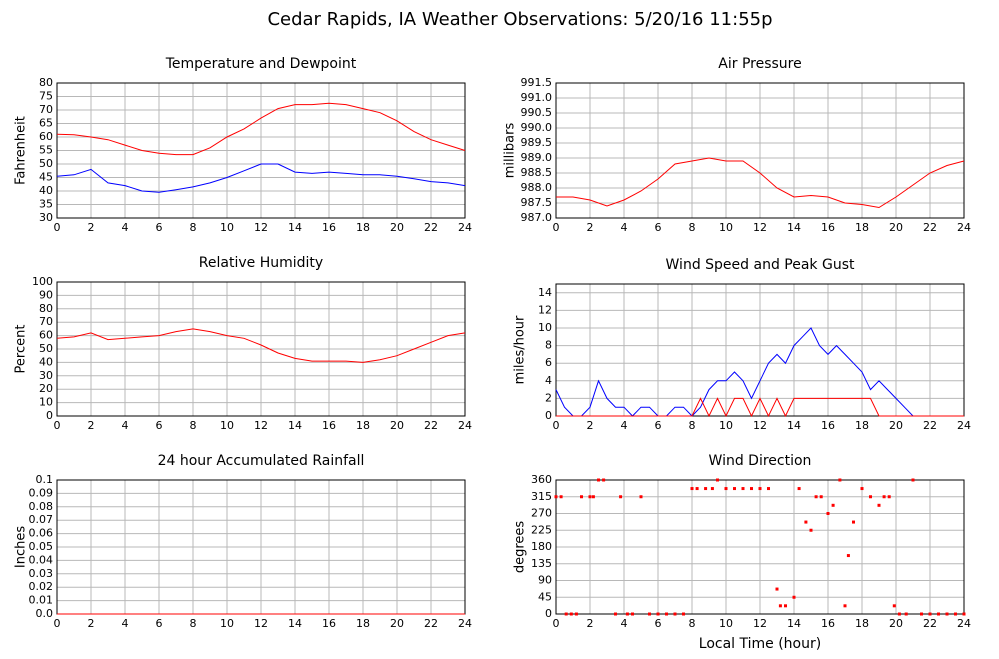  I want to click on y-tick-label: 0.02, so click(41, 586).